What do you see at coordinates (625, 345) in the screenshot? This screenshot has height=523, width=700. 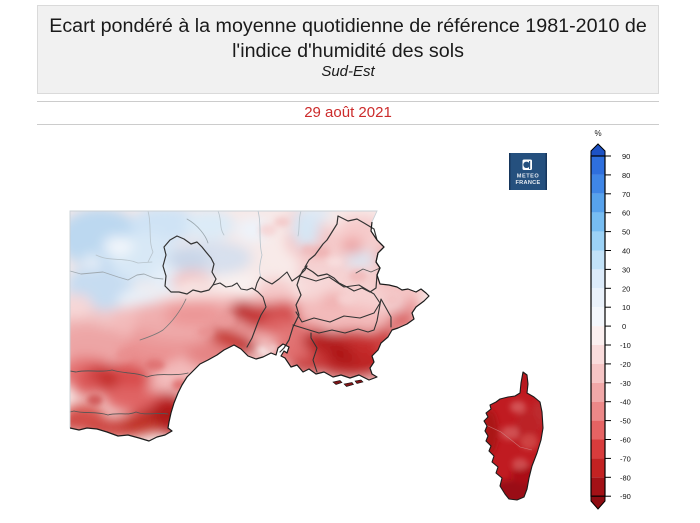 I see `svg-text: -10` at bounding box center [625, 345].